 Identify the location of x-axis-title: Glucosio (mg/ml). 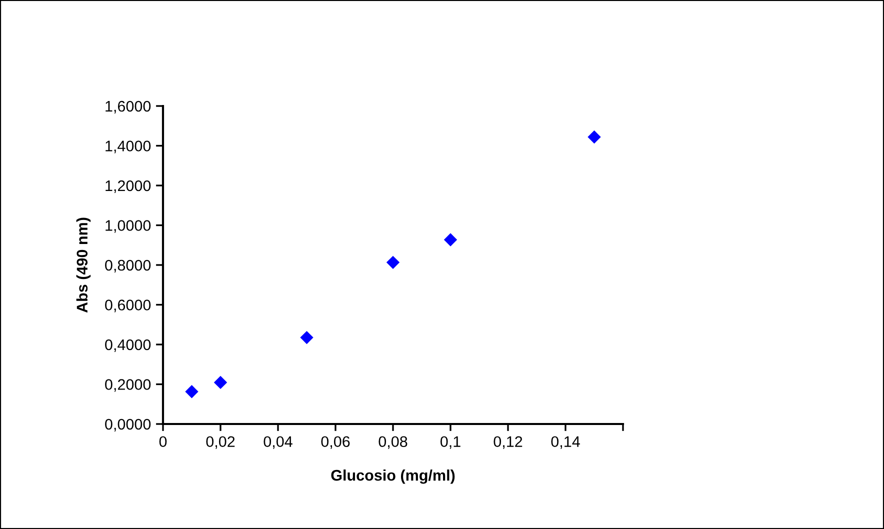
(393, 476).